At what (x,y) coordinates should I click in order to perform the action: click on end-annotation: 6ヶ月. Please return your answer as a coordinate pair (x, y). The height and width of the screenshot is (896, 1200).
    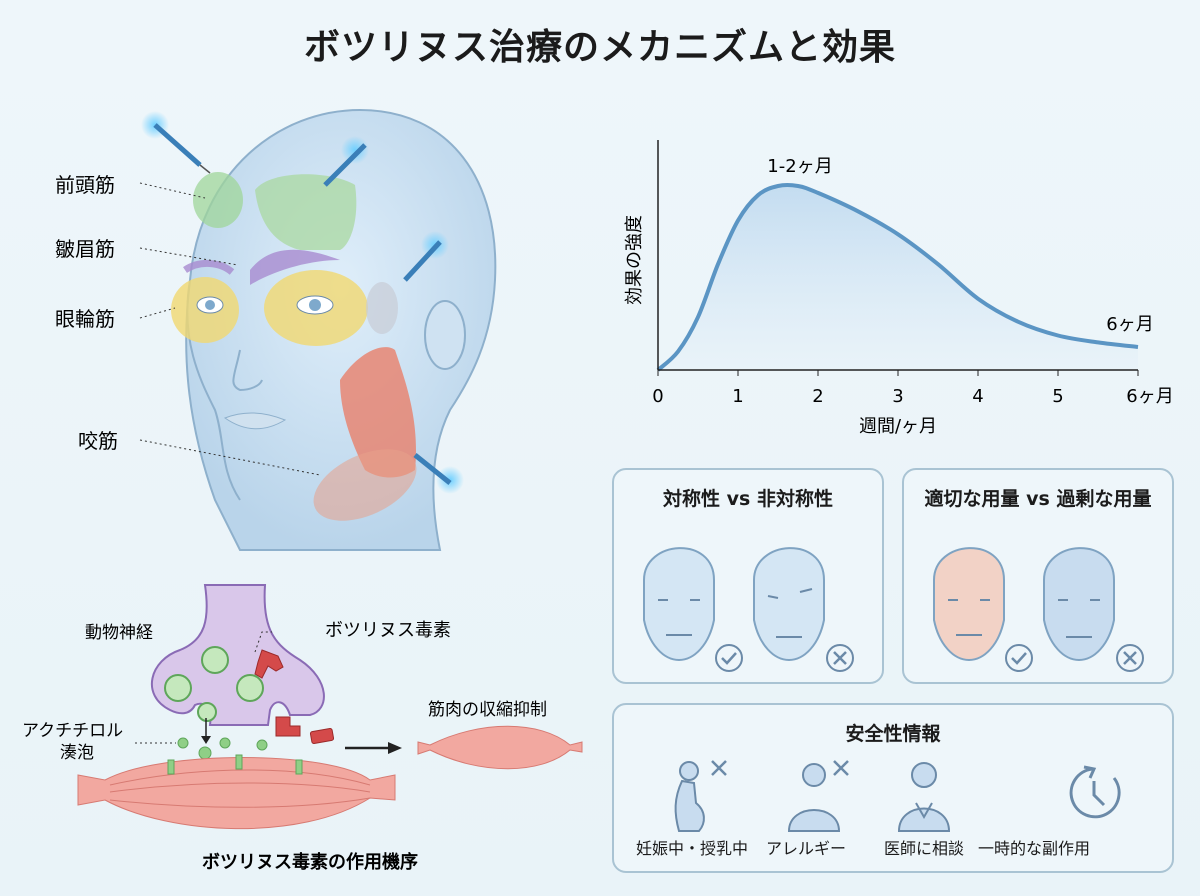
    Looking at the image, I should click on (1129, 324).